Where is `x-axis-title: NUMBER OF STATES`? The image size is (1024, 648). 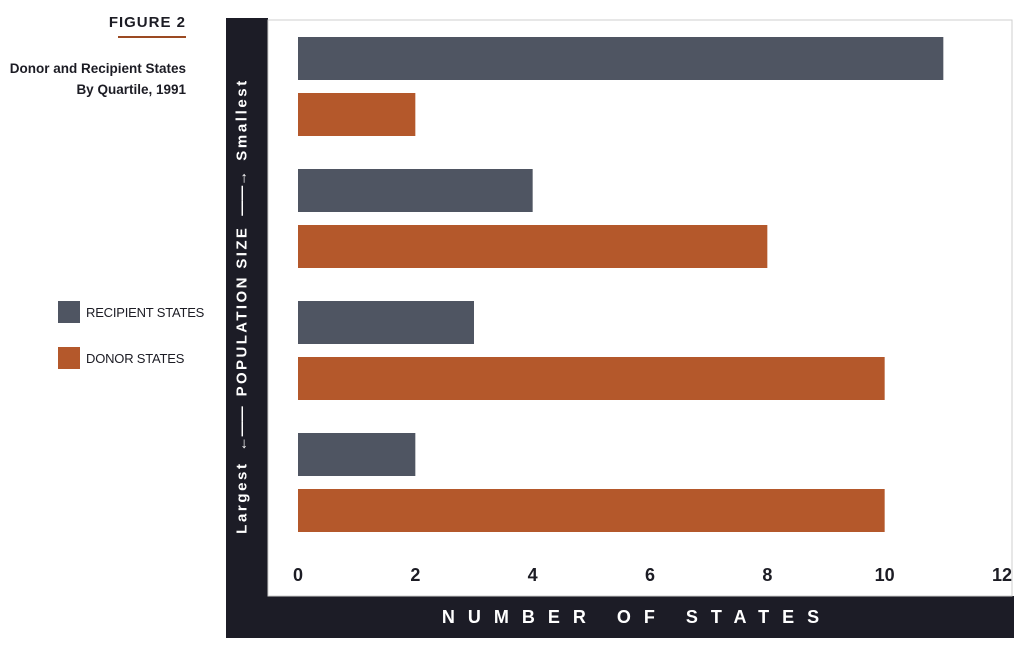
x-axis-title: NUMBER OF STATES is located at coordinates (637, 616).